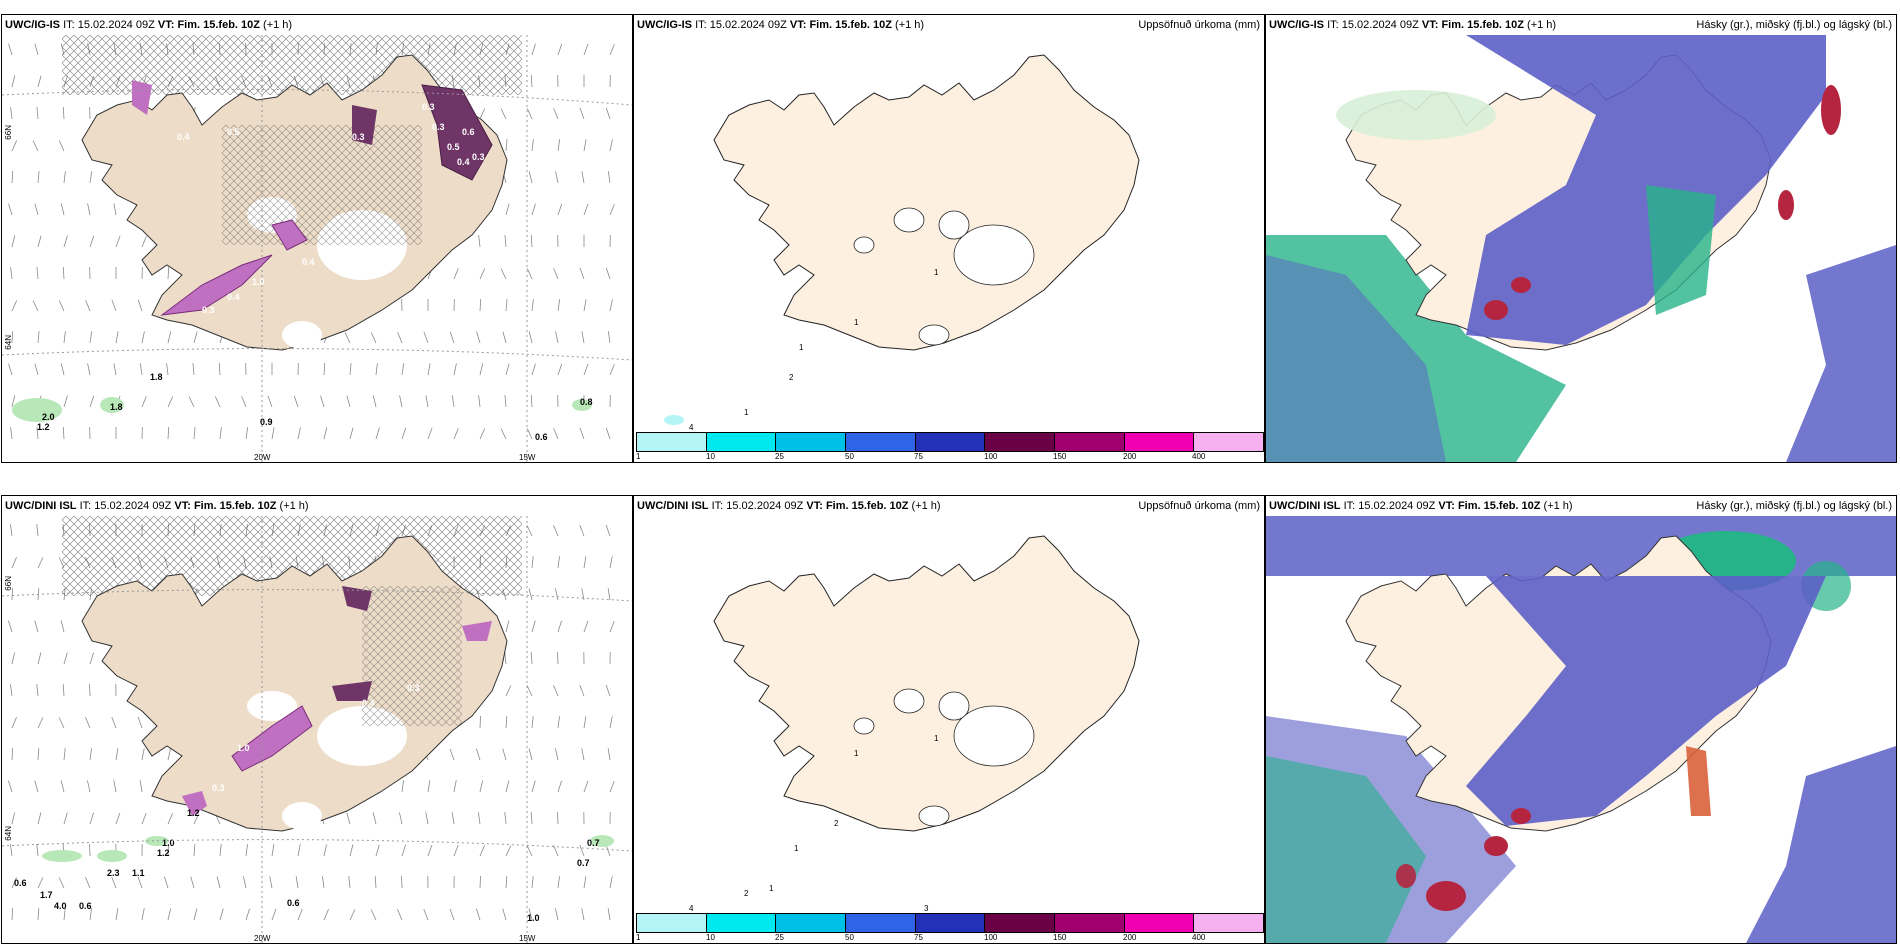  What do you see at coordinates (949, 457) in the screenshot?
I see `colorbar-ticks: 1 10 25 50 75 100 150 200 400` at bounding box center [949, 457].